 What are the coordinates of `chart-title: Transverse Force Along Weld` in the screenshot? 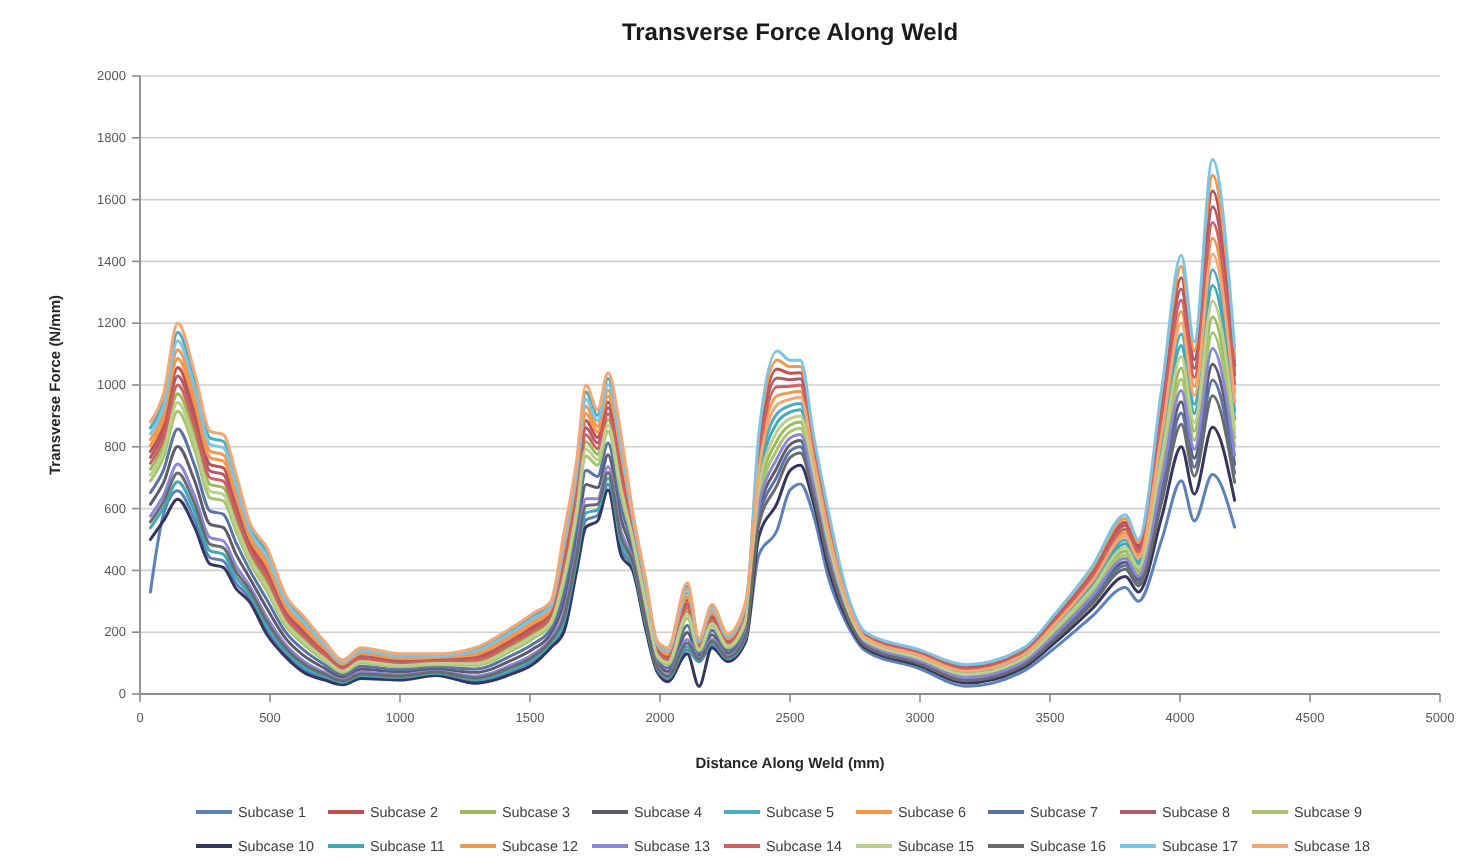 It's located at (790, 32).